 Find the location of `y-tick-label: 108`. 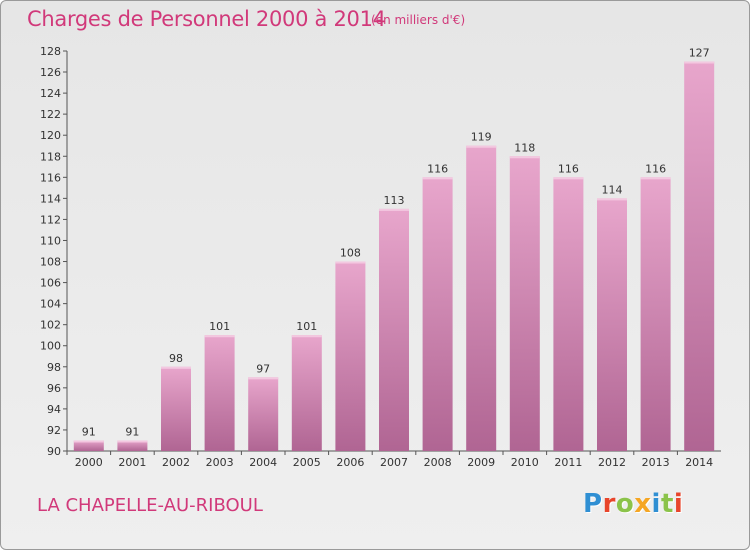

y-tick-label: 108 is located at coordinates (50, 262).